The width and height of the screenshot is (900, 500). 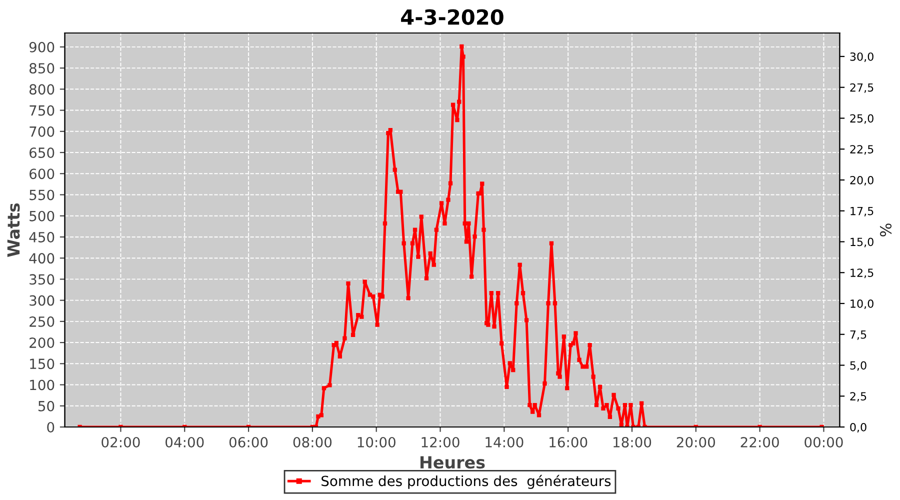 I want to click on y2-tick-label: 7,5, so click(x=858, y=335).